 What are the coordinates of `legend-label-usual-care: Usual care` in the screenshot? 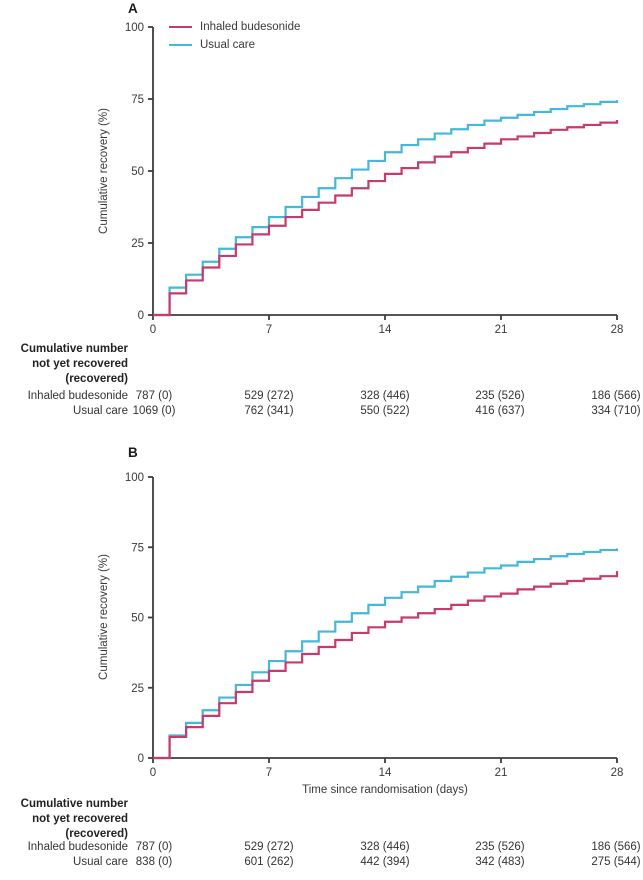 It's located at (227, 45).